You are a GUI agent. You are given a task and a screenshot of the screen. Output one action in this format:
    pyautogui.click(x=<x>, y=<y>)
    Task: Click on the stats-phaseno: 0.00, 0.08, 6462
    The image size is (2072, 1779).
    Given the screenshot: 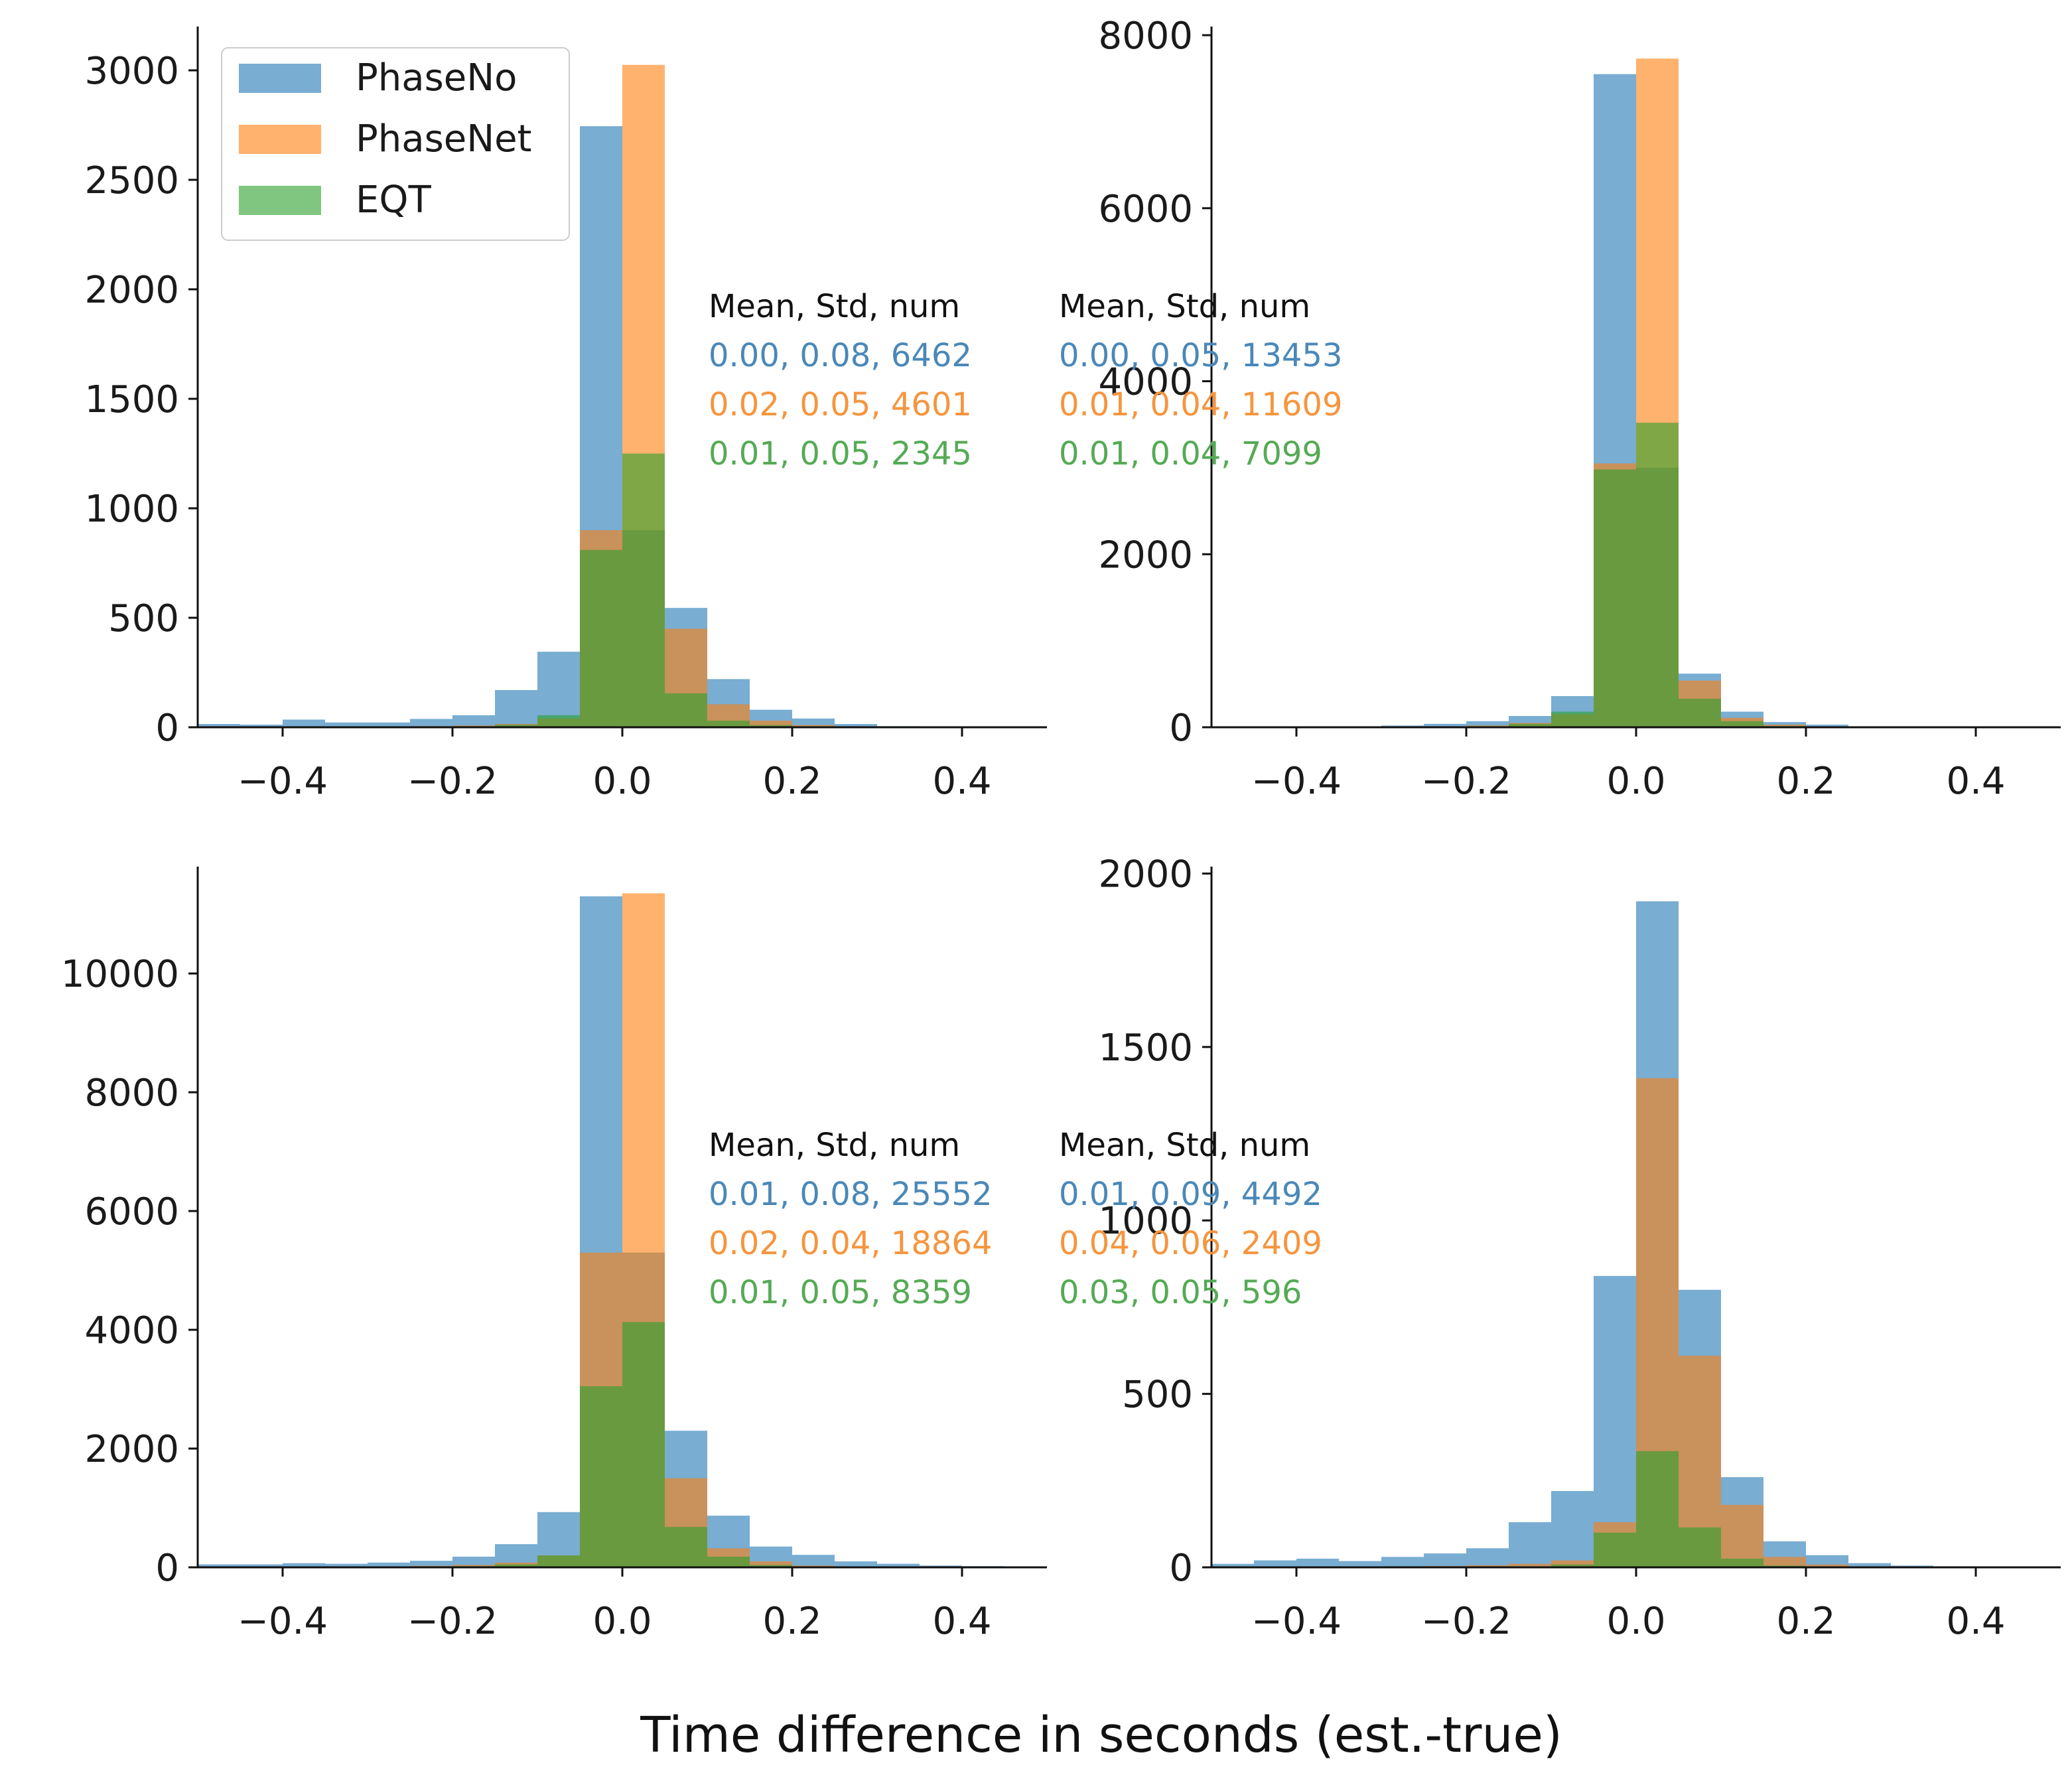 What is the action you would take?
    pyautogui.click(x=840, y=355)
    